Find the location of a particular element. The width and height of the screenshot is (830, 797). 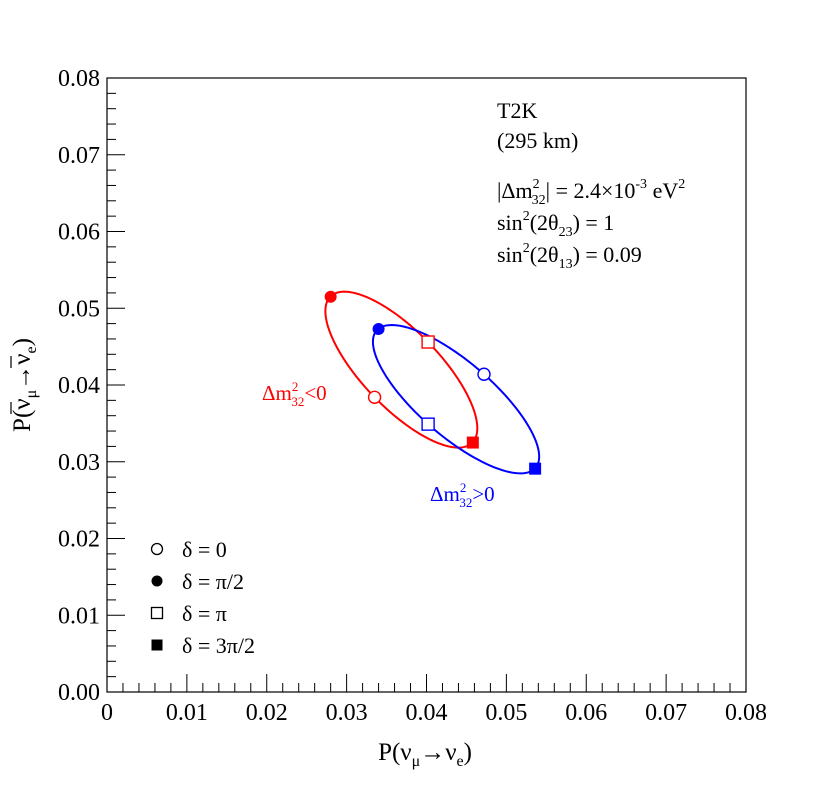

y-tick-label: 0.06 is located at coordinates (79, 233).